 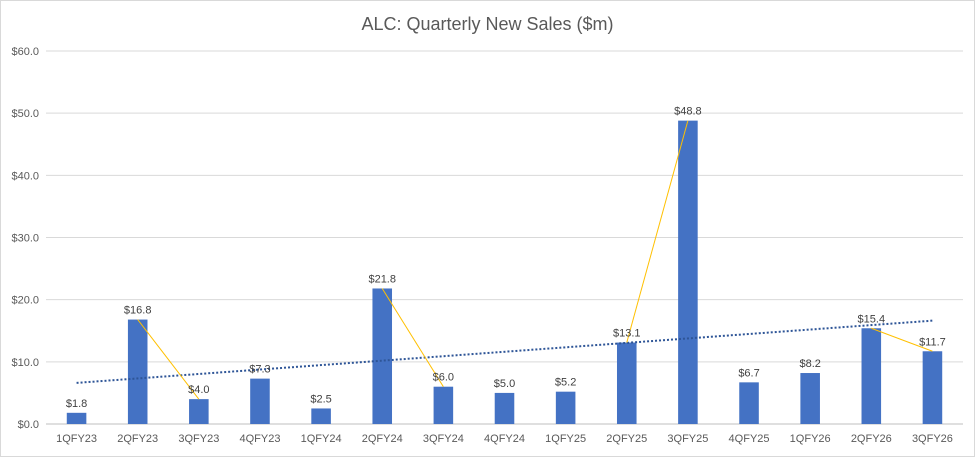 I want to click on data-label: $15.4, so click(x=872, y=319).